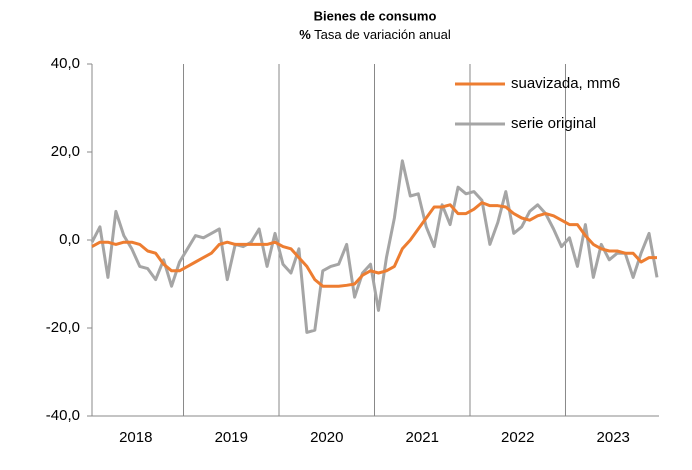  Describe the element at coordinates (231, 437) in the screenshot. I see `x-tick-label: 2019` at that location.